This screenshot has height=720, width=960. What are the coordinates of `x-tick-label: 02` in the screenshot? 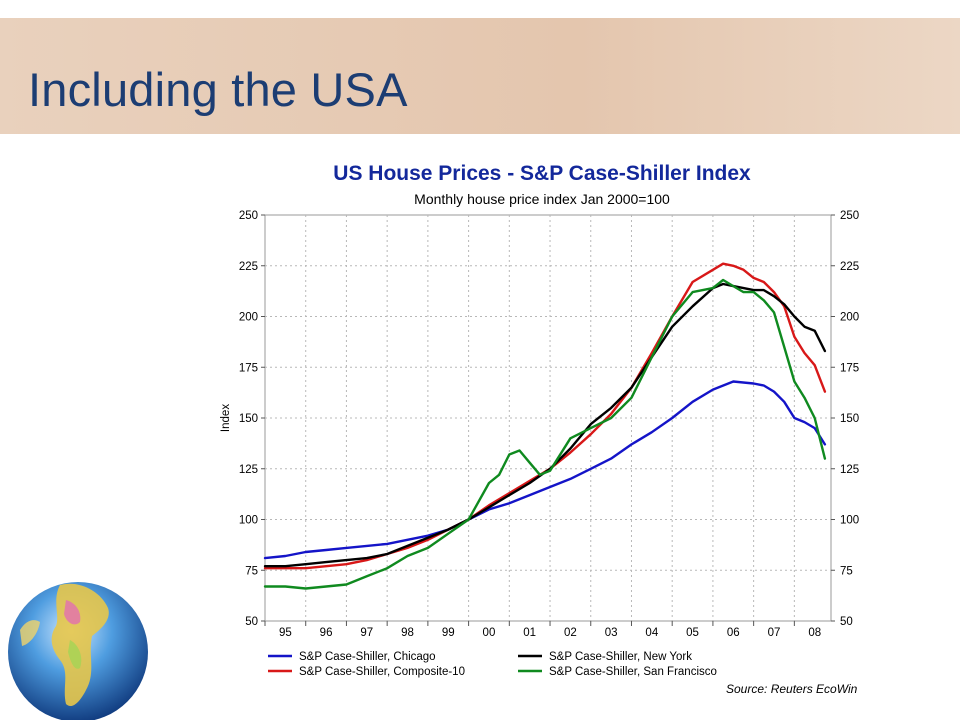 It's located at (570, 633).